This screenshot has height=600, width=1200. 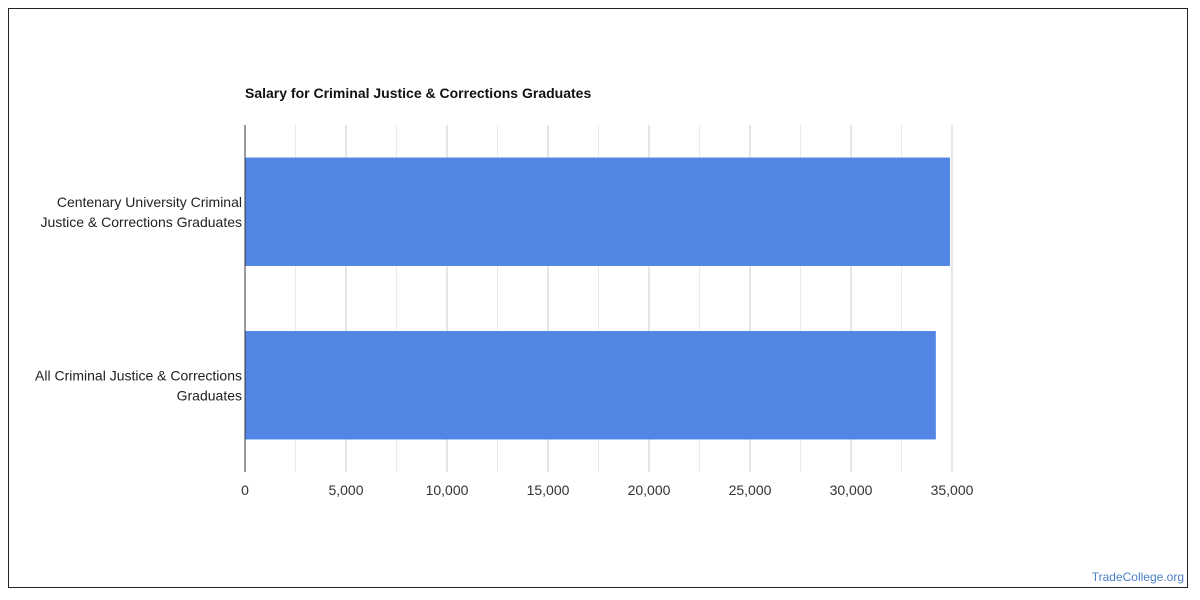 I want to click on category-label: Justice & Corrections Graduates, so click(x=141, y=222).